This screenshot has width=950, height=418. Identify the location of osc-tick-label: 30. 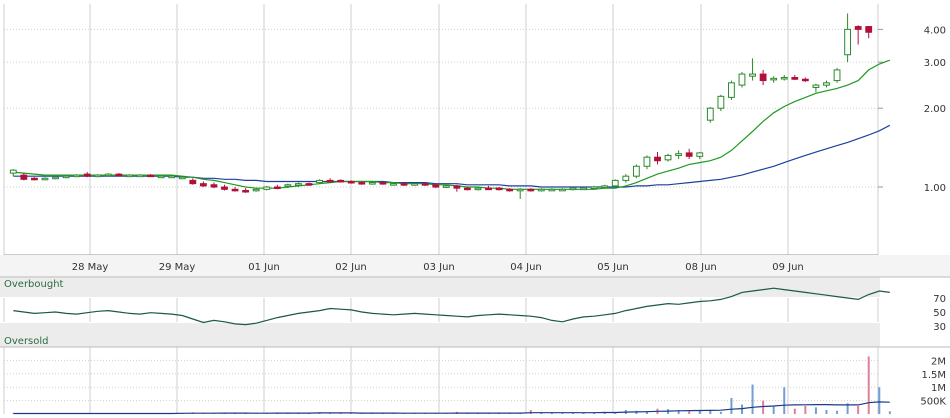
(939, 327).